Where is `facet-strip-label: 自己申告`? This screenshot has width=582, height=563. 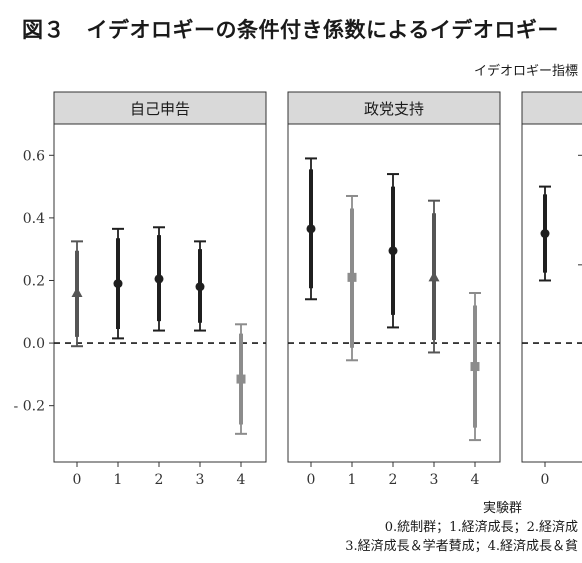
facet-strip-label: 自己申告 is located at coordinates (160, 109).